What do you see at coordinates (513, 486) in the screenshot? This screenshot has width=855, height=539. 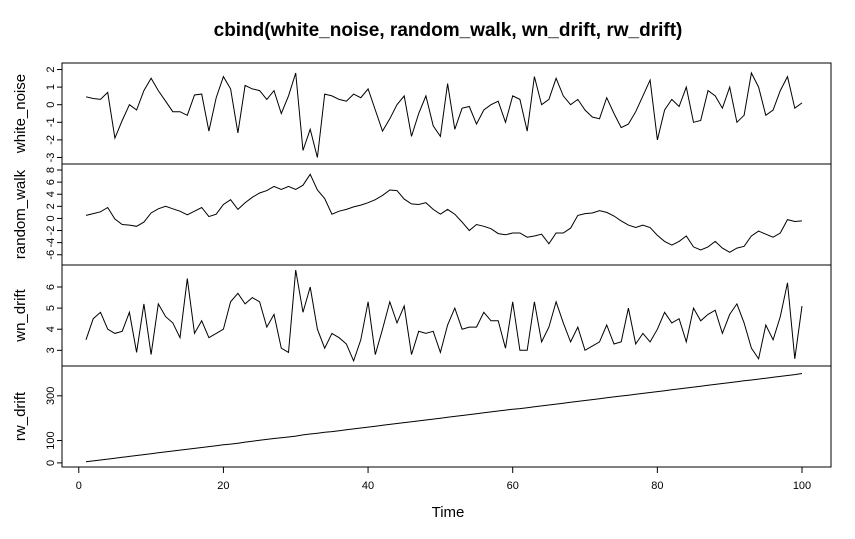 I see `x-tick-label: 60` at bounding box center [513, 486].